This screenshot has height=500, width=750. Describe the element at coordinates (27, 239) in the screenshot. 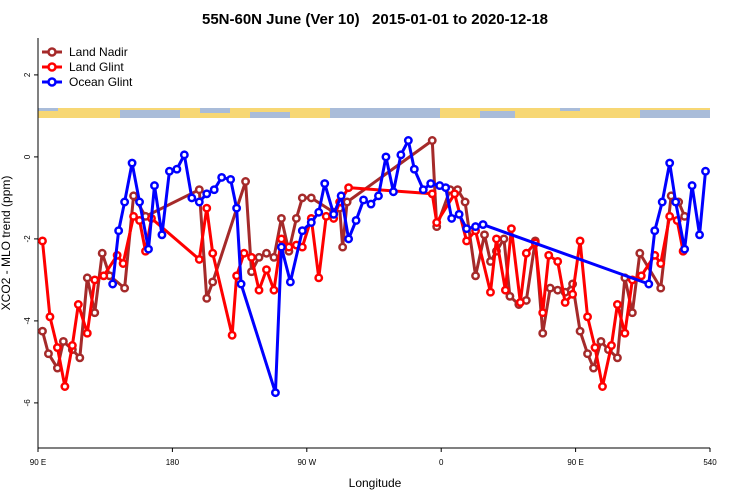

I see `y-tick-label: -2` at that location.